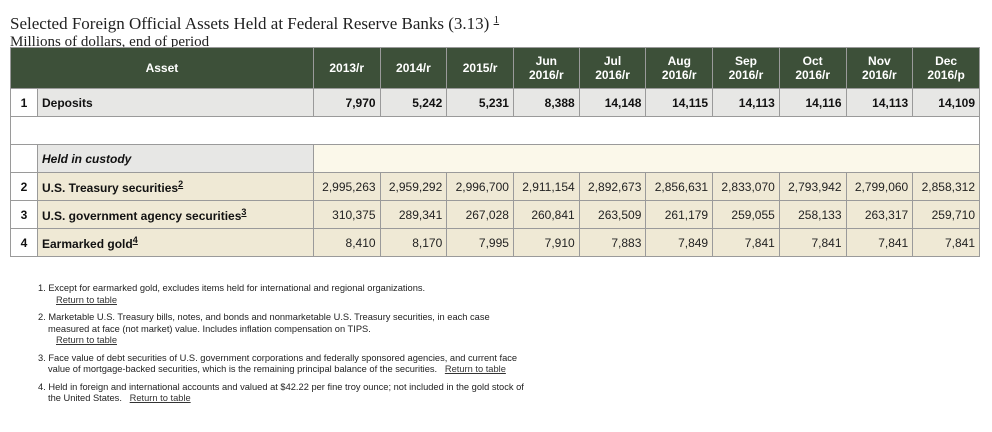 This screenshot has width=992, height=432. I want to click on cell-value: 14,109, so click(946, 102).